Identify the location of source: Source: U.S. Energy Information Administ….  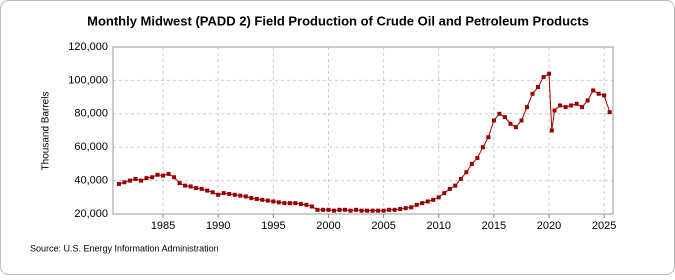
(124, 248).